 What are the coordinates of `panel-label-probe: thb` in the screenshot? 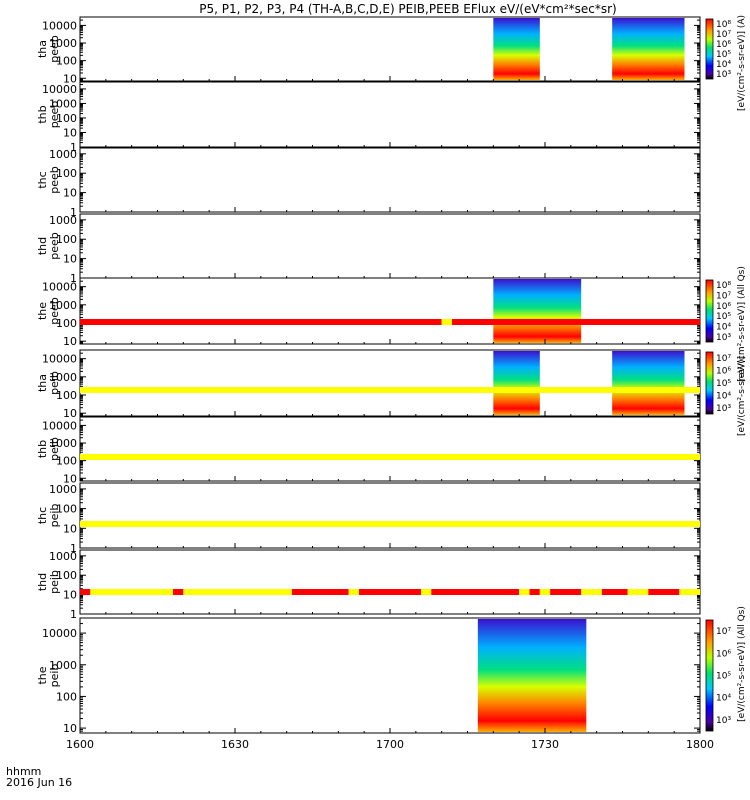 It's located at (42, 449).